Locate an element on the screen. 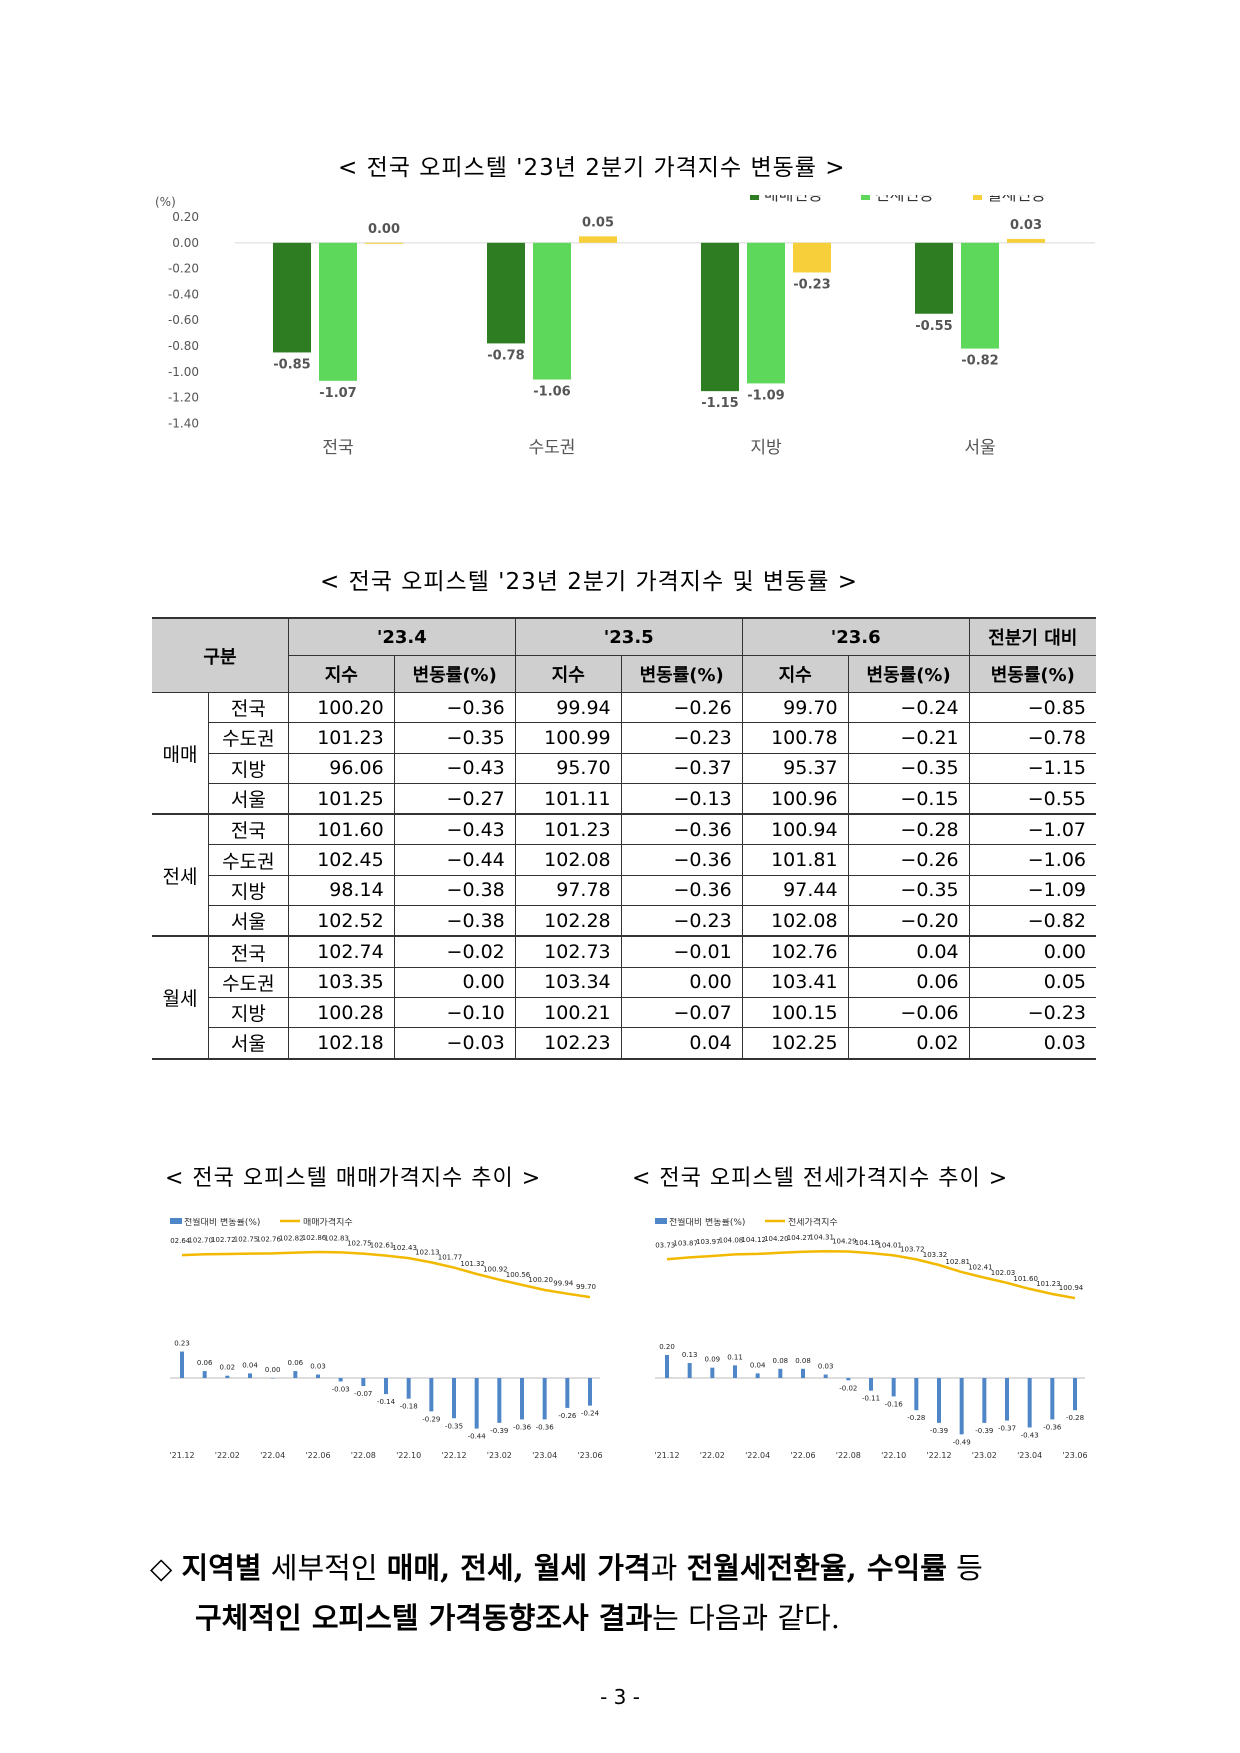 This screenshot has height=1753, width=1240. index-value-label: 104.01 is located at coordinates (889, 1245).